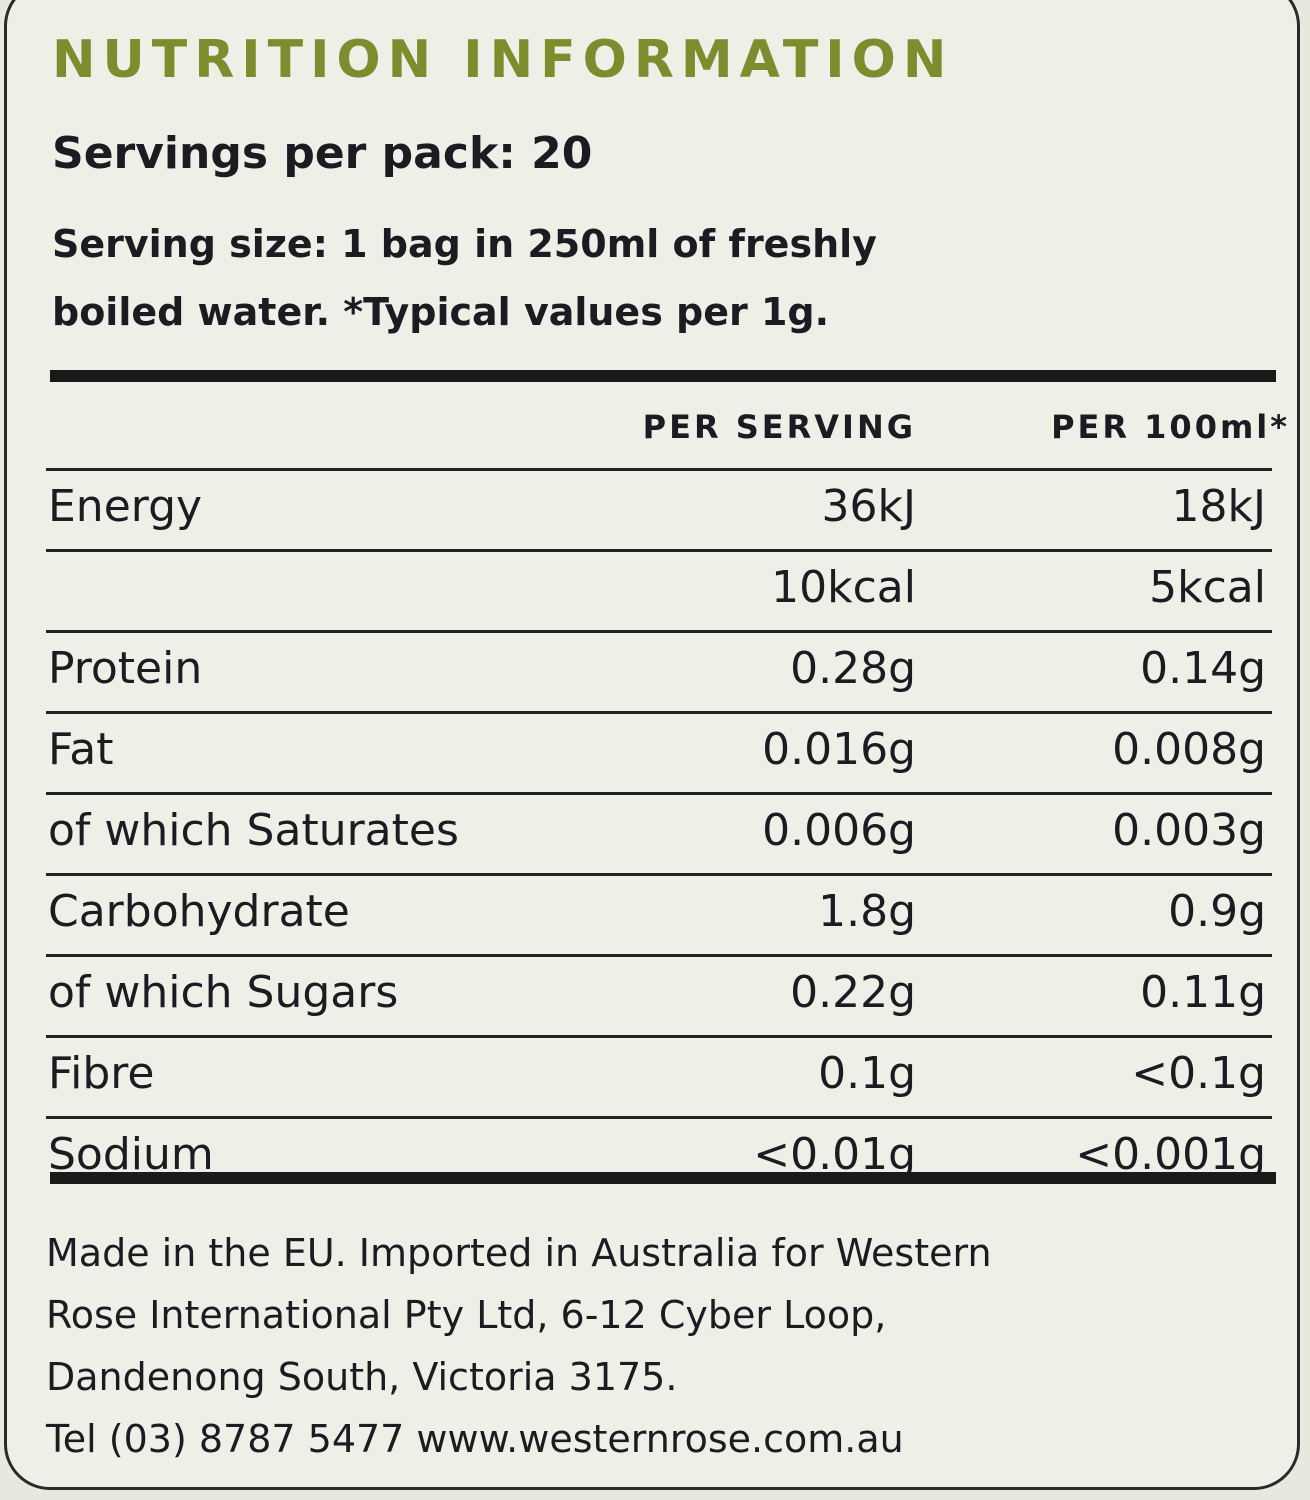  What do you see at coordinates (659, 994) in the screenshot?
I see `table-row: of which Sugars 0.22g 0.11g` at bounding box center [659, 994].